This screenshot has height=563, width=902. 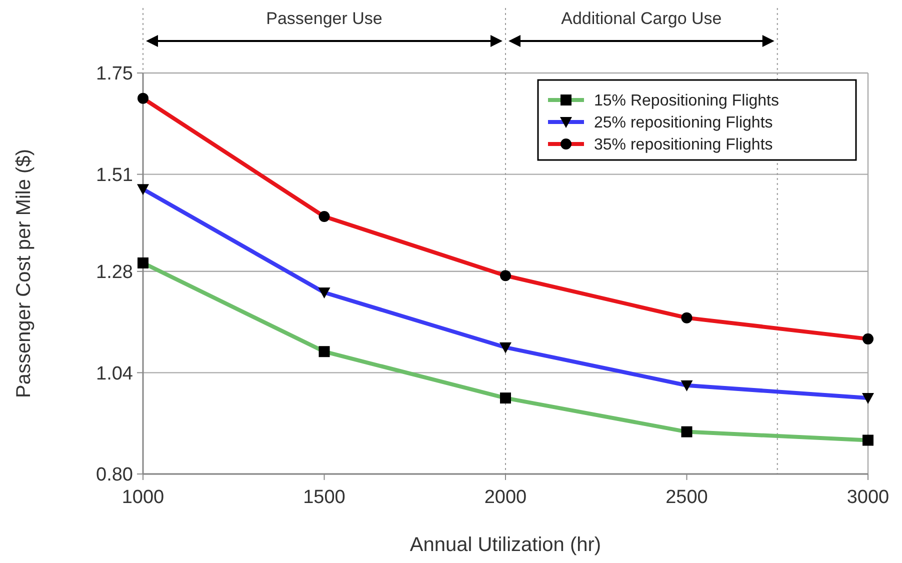 I want to click on legend-label: 15% Repositioning Flights, so click(x=686, y=101).